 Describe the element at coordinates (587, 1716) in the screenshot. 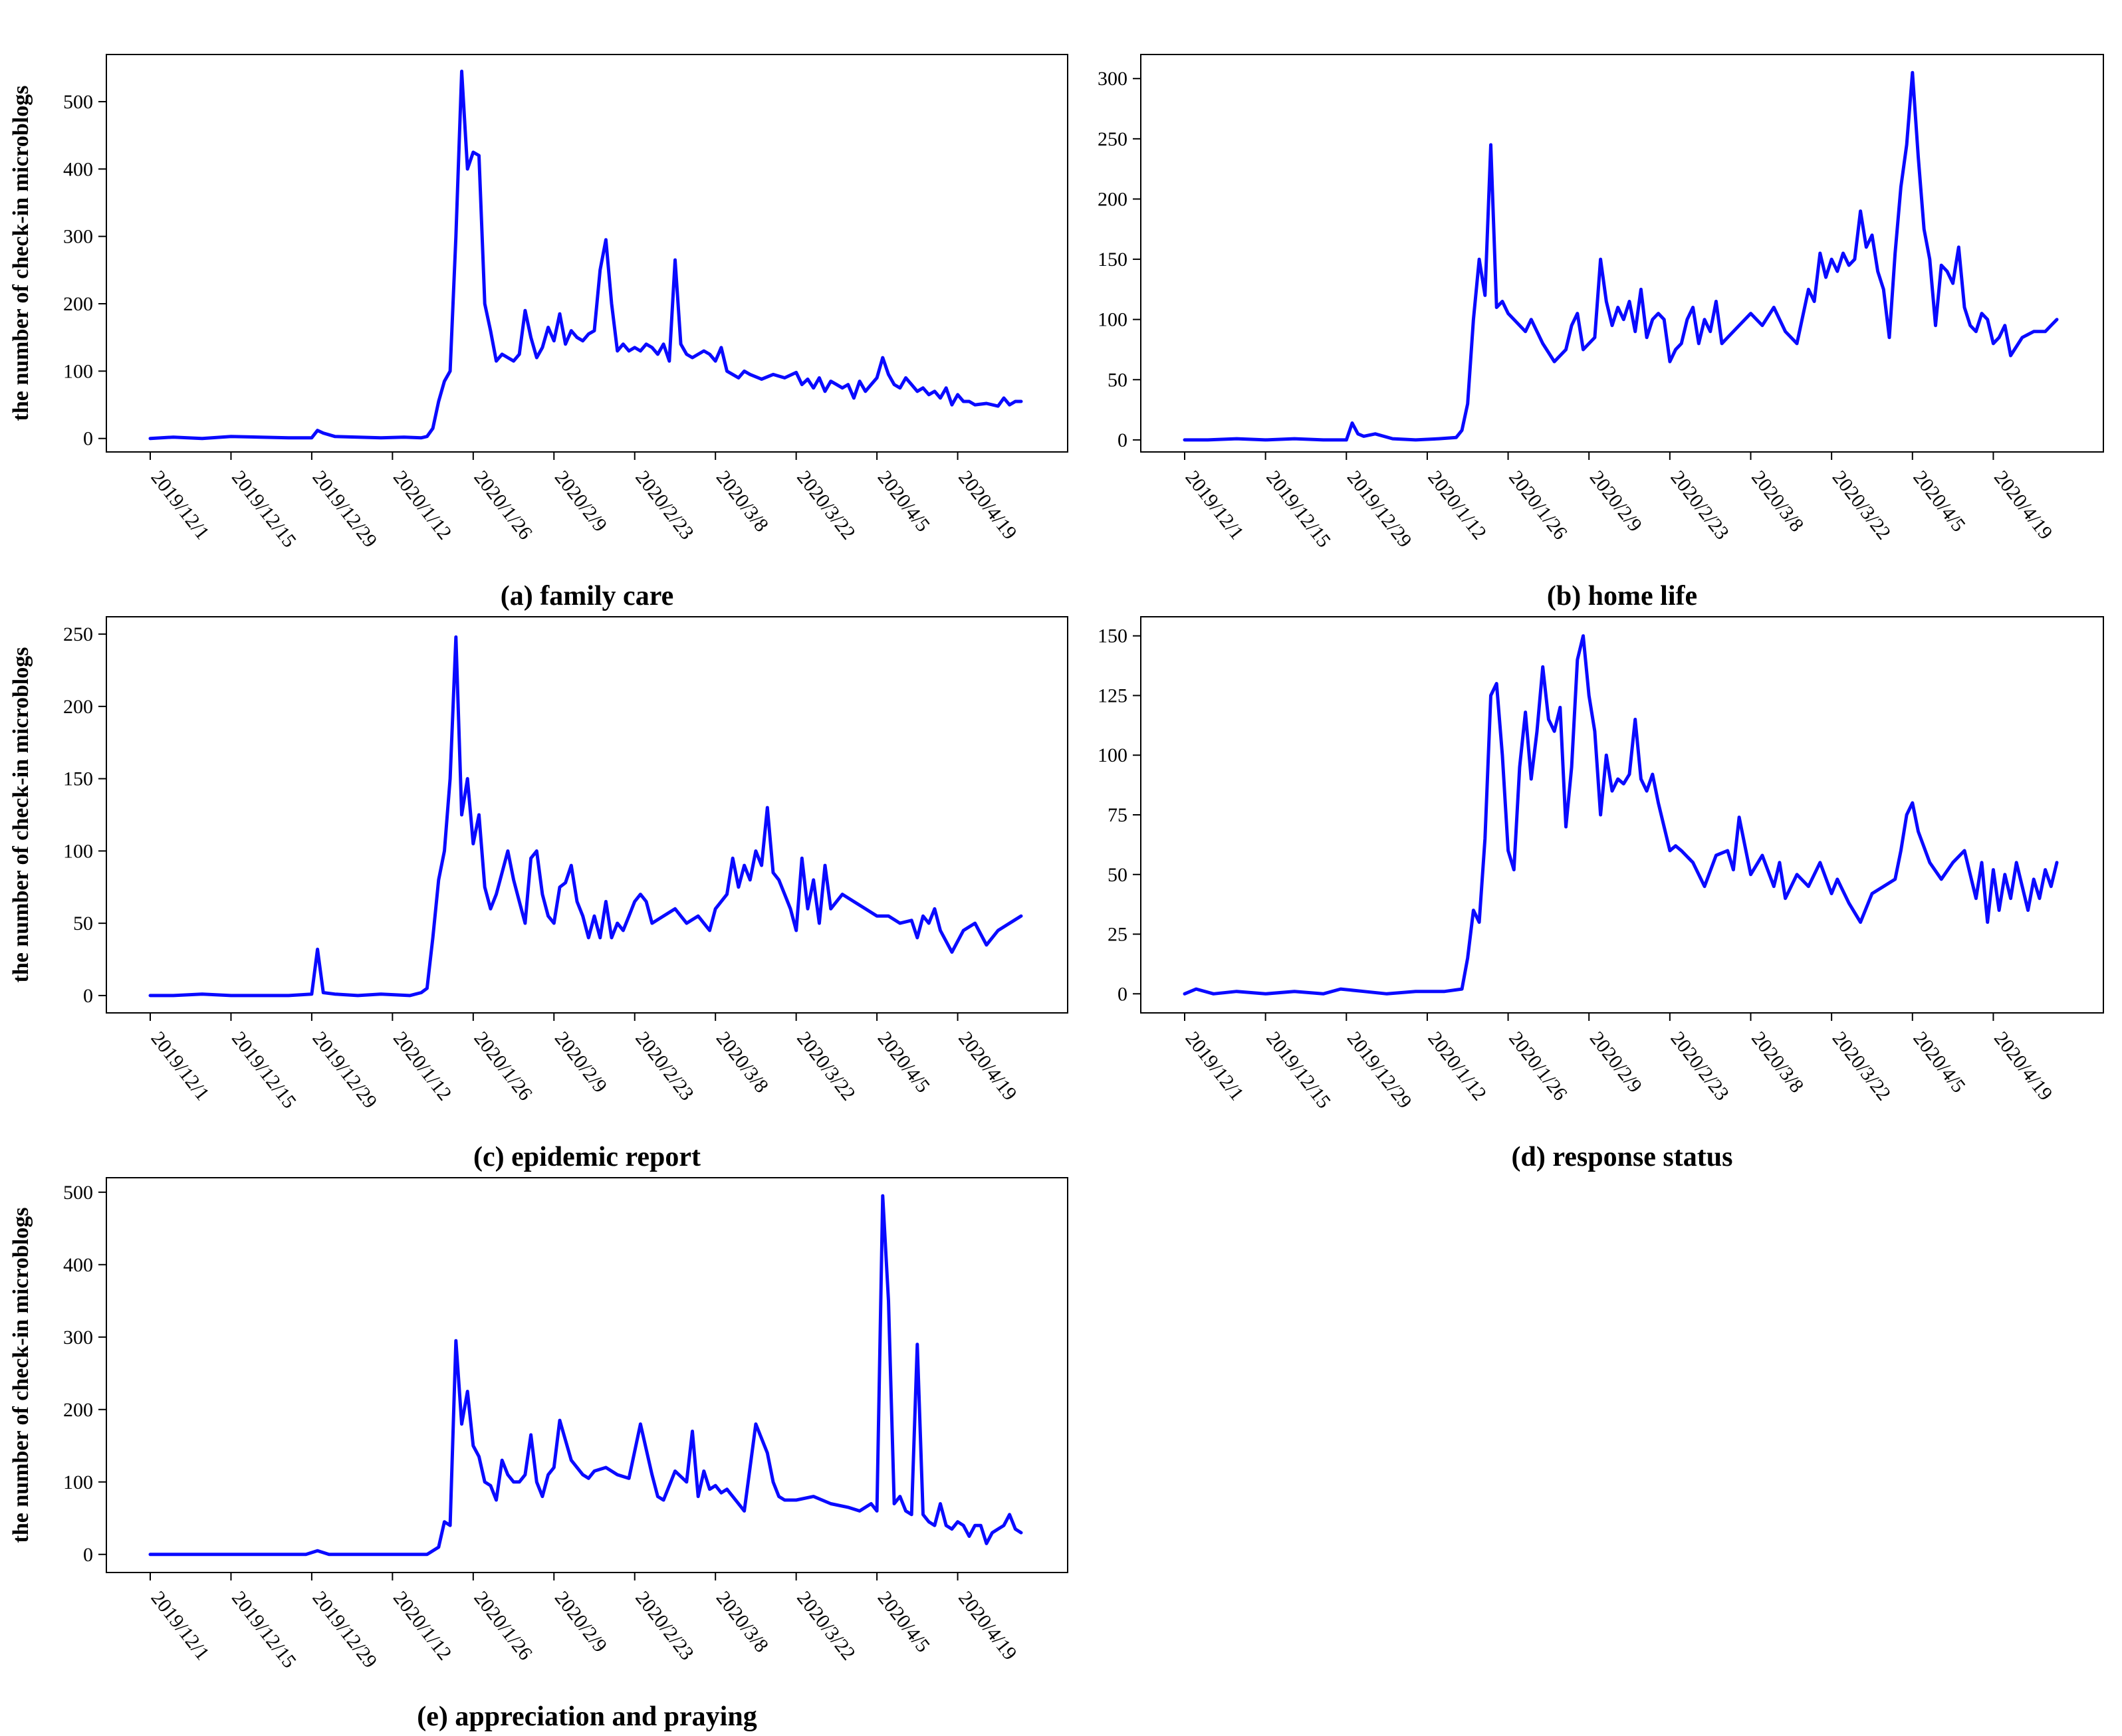

I see `panel-caption: (e) appreciation and praying` at that location.